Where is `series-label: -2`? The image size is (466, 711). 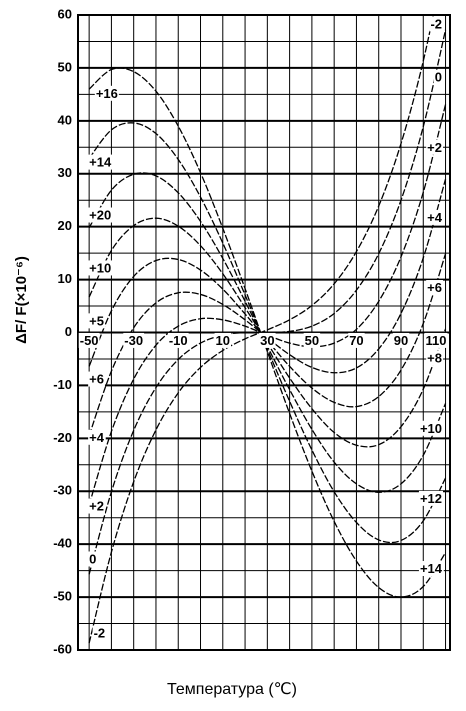
series-label: -2 is located at coordinates (436, 23).